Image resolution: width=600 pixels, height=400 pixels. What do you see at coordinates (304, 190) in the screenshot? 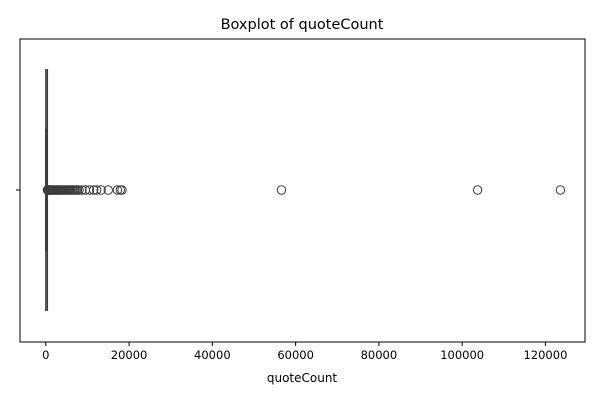
I see `outliers` at bounding box center [304, 190].